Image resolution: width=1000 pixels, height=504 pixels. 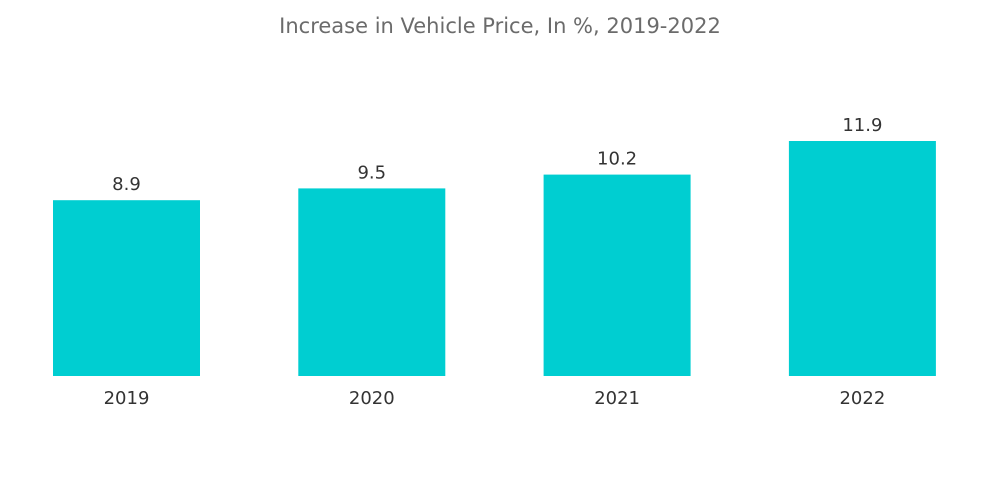 I want to click on value-label-2019: 8.9, so click(x=126, y=184).